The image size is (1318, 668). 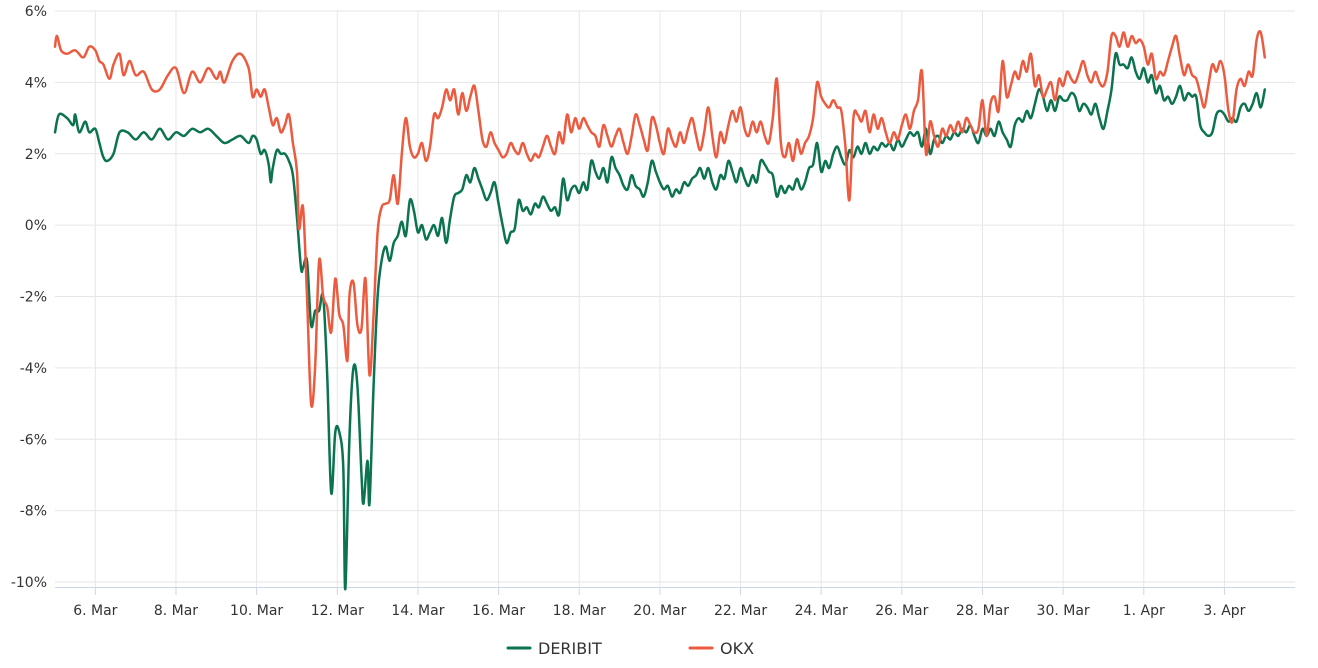 I want to click on x-tick-label: 26. Mar, so click(x=901, y=611).